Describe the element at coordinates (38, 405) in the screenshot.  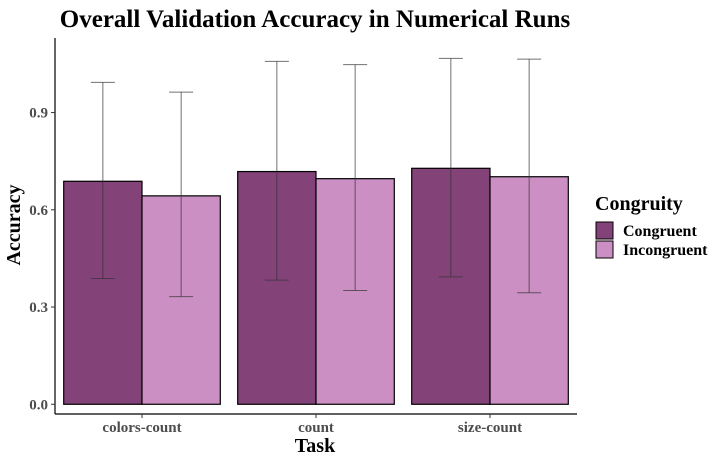
I see `y-tick-label: 0.0` at that location.